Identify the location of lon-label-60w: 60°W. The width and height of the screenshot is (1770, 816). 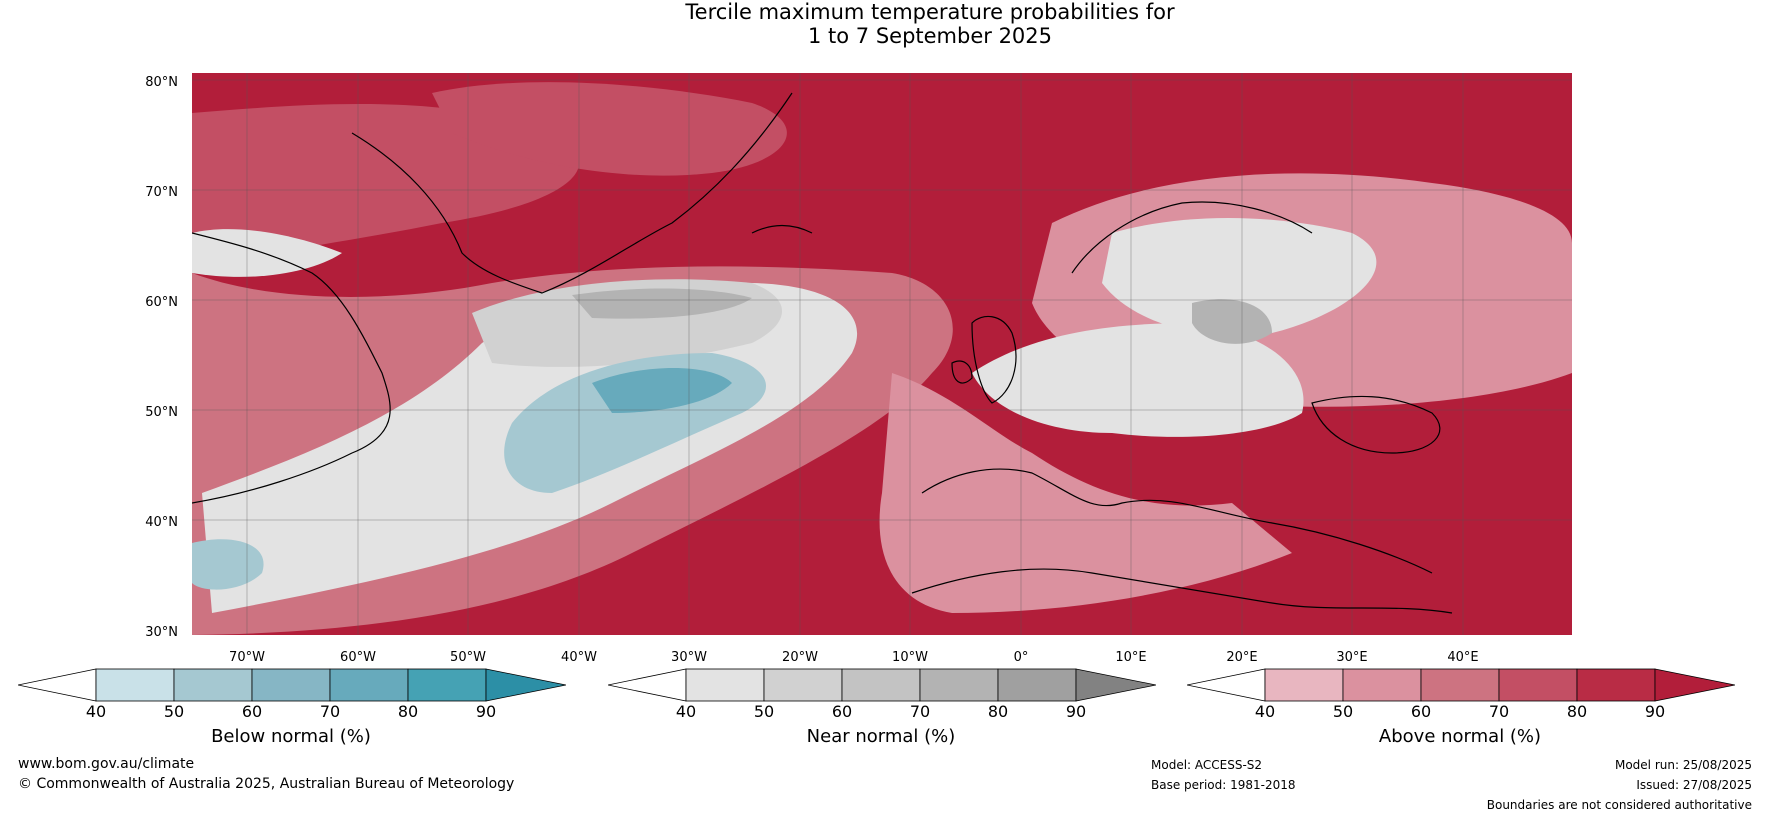
(358, 657).